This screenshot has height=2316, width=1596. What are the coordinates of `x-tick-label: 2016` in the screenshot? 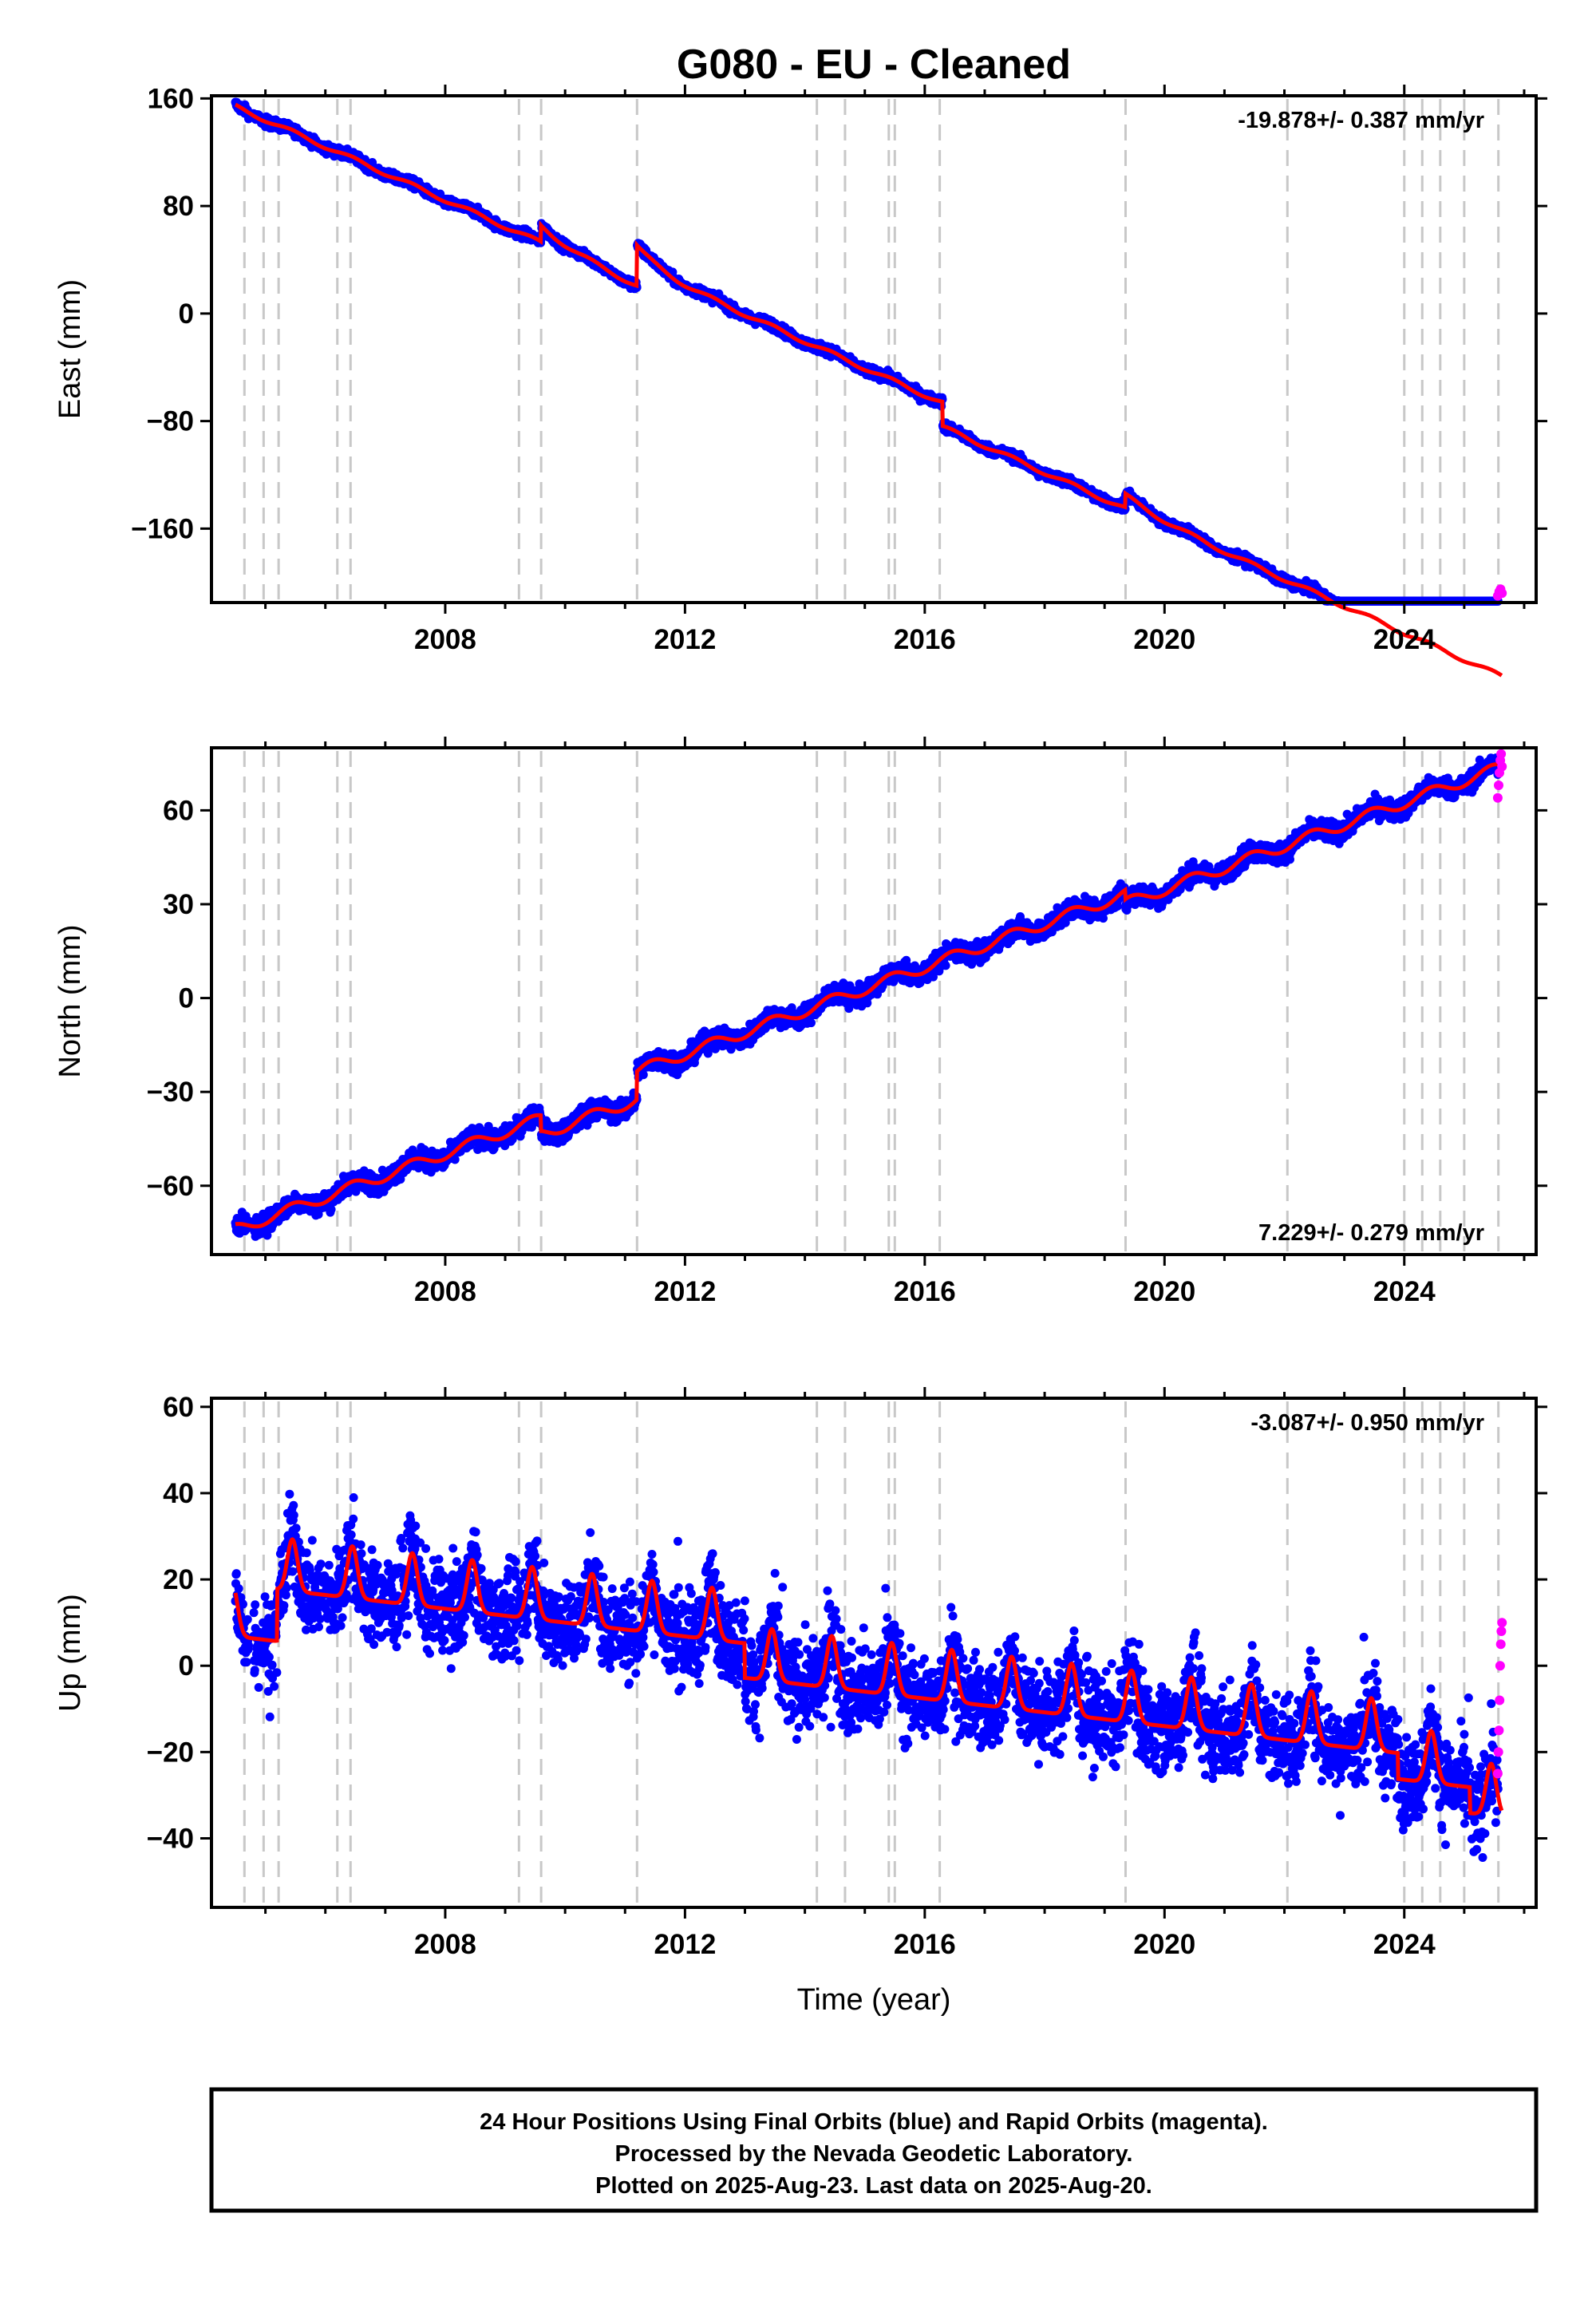 It's located at (925, 639).